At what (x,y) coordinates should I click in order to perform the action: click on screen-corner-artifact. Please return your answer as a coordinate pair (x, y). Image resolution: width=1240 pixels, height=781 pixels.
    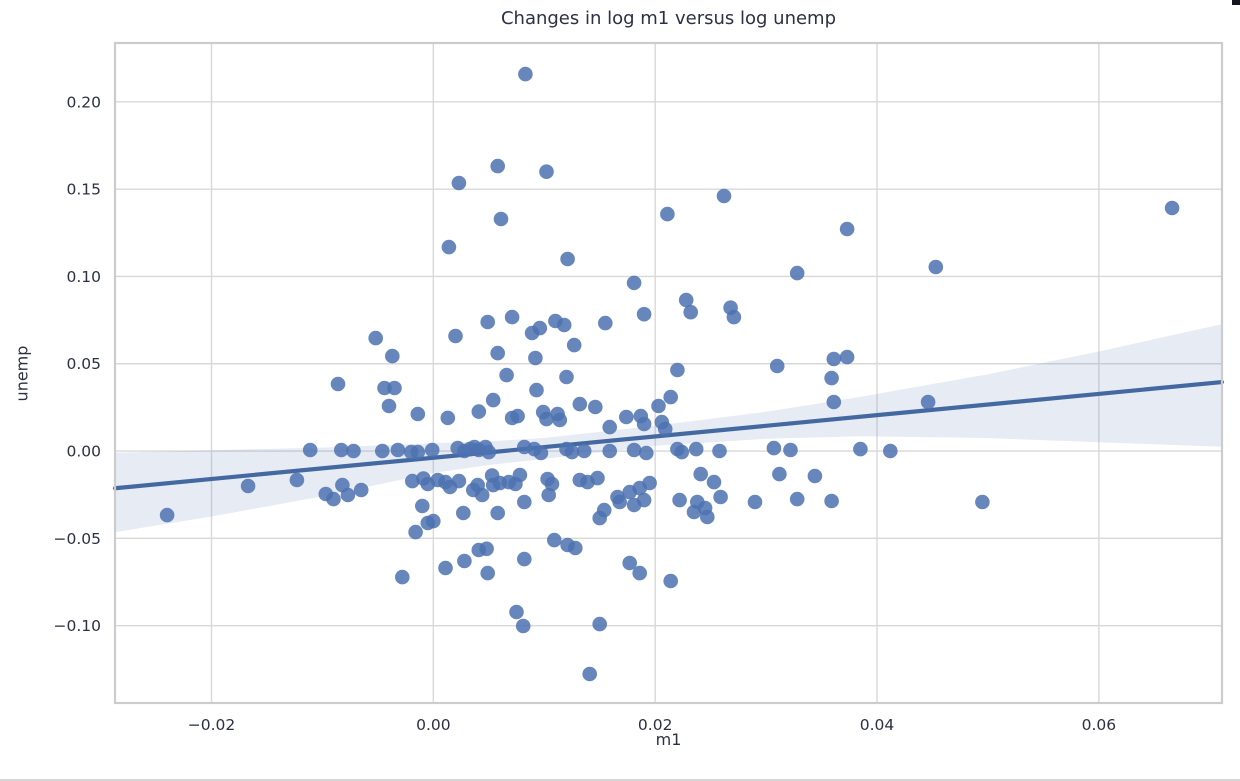
    Looking at the image, I should click on (1236, 2).